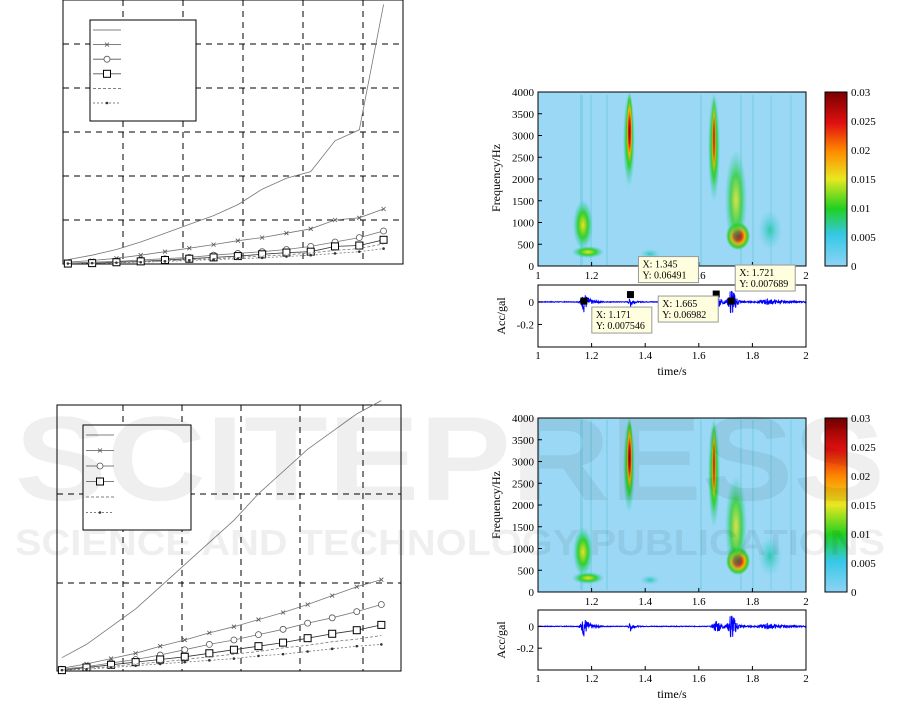  What do you see at coordinates (672, 640) in the screenshot?
I see `plot-frame` at bounding box center [672, 640].